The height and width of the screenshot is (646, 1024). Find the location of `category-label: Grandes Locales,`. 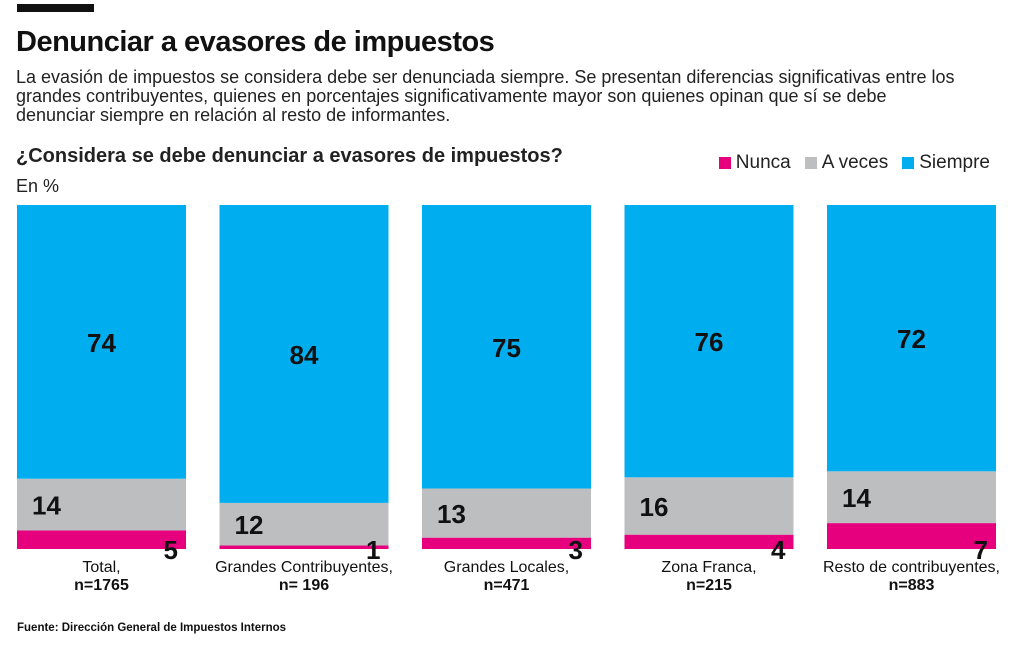

category-label: Grandes Locales, is located at coordinates (506, 567).